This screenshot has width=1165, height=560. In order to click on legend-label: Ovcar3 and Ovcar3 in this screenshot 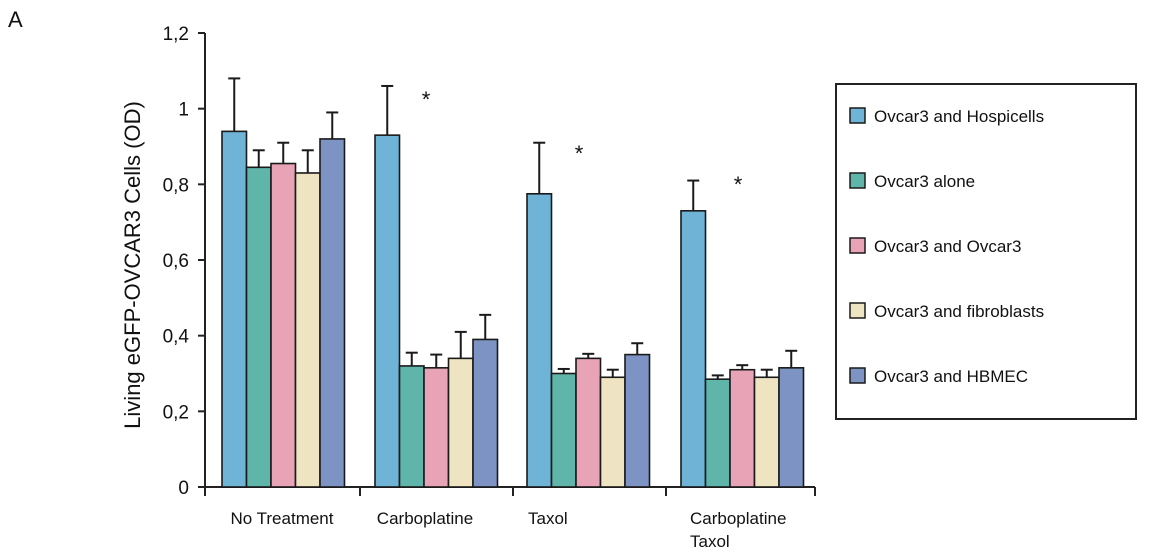, I will do `click(947, 246)`.